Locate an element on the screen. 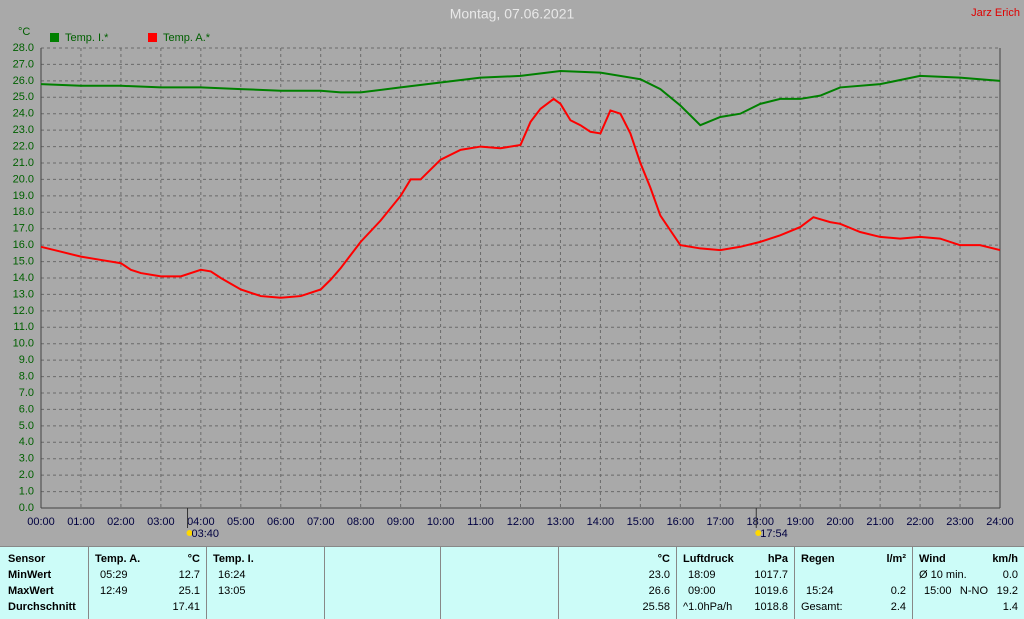  x-tick-label: 20:00 is located at coordinates (840, 522).